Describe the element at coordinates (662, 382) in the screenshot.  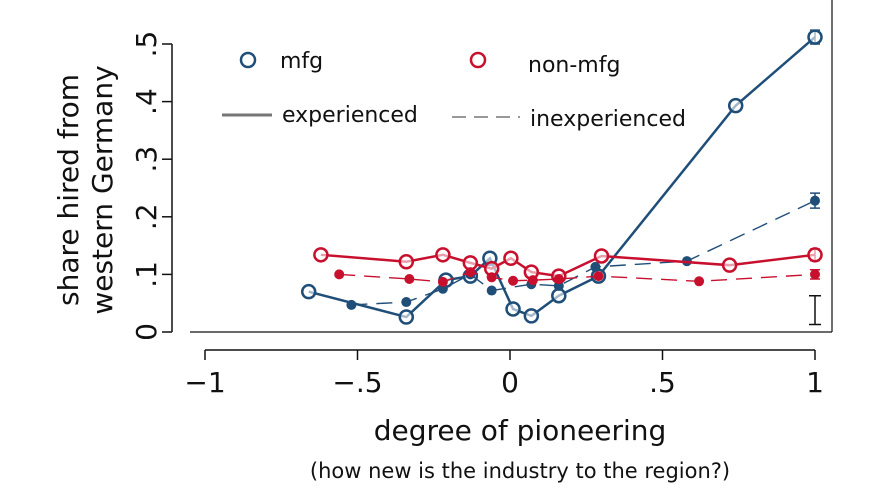
I see `x-tick-label: .5` at that location.